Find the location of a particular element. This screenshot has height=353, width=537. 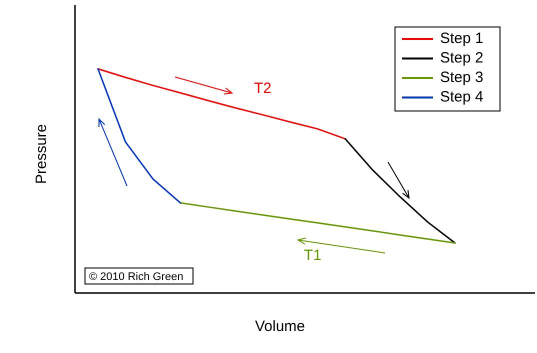

legend-label: Step 4 is located at coordinates (462, 97).